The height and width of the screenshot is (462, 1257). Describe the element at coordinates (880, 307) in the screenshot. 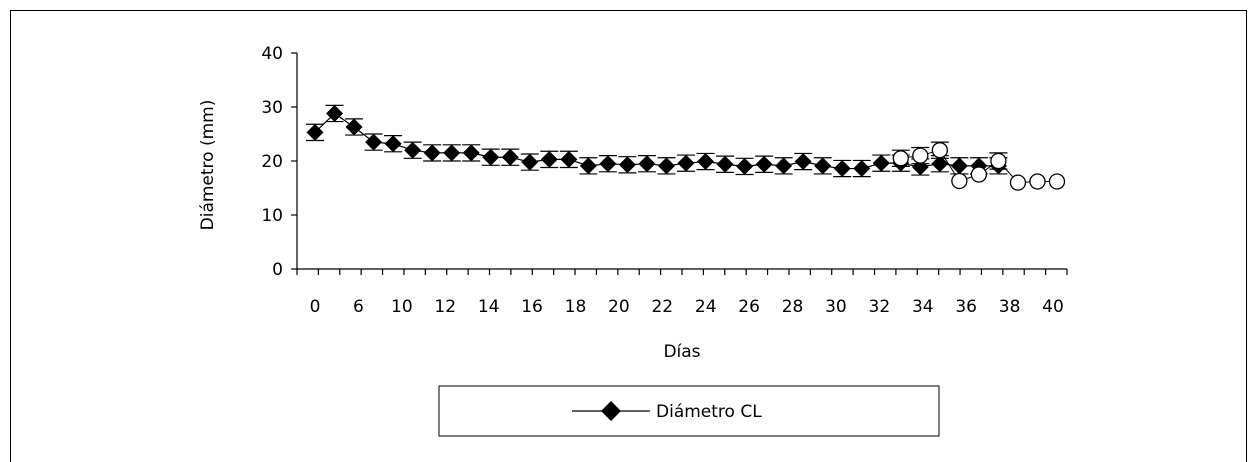

I see `x-tick-label: 32` at that location.